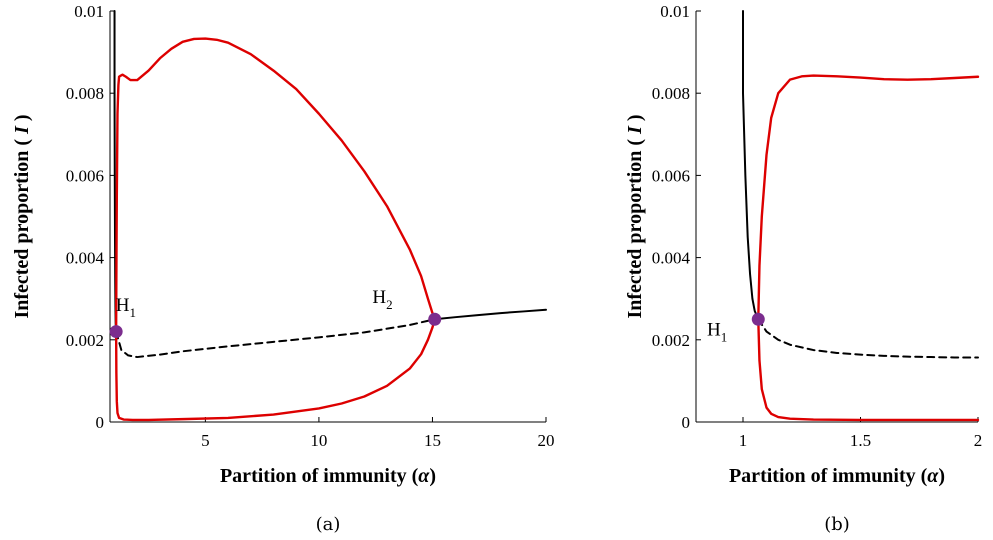 The width and height of the screenshot is (993, 540). I want to click on hopf-point-H1-a, so click(116, 332).